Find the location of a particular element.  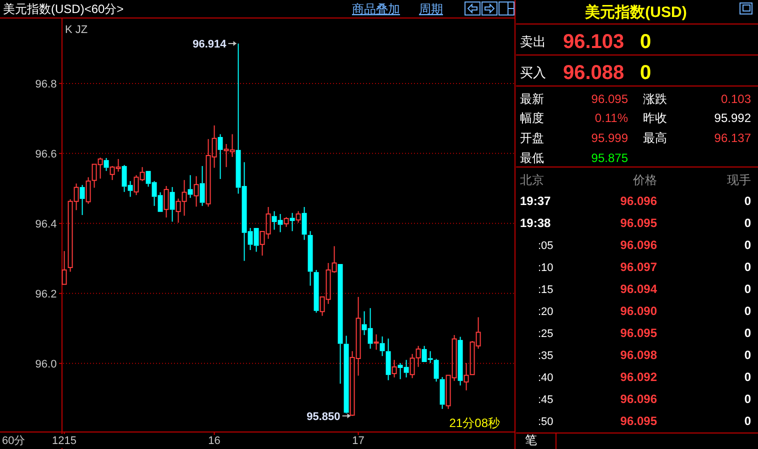

text: 96.098 is located at coordinates (639, 355).